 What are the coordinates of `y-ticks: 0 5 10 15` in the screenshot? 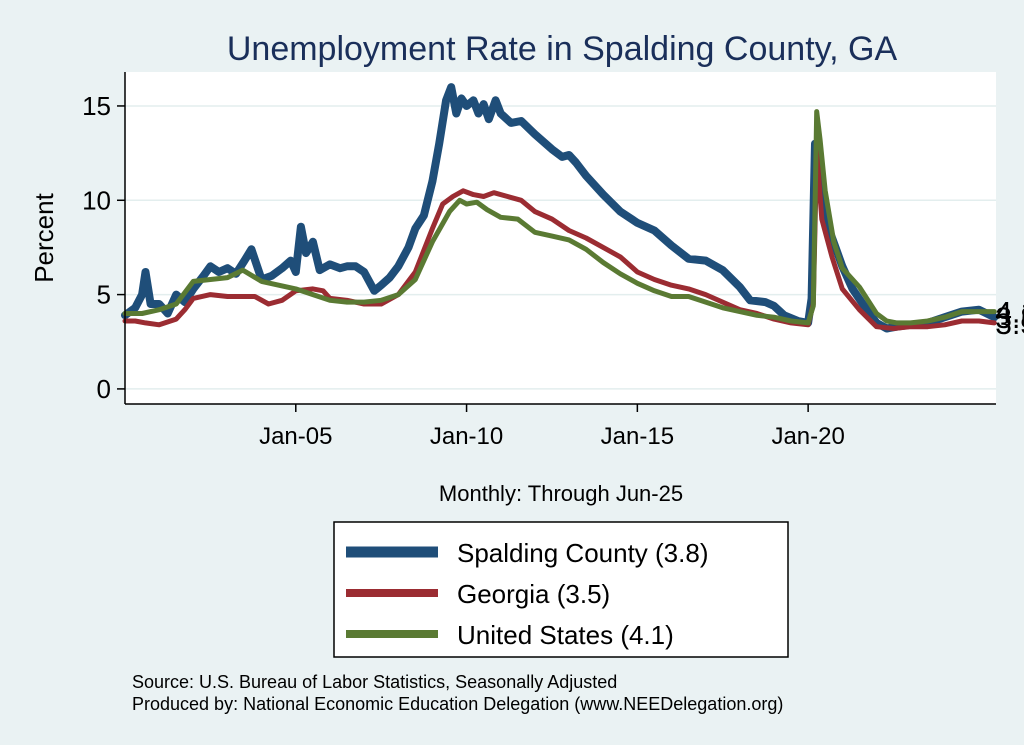 It's located at (103, 247).